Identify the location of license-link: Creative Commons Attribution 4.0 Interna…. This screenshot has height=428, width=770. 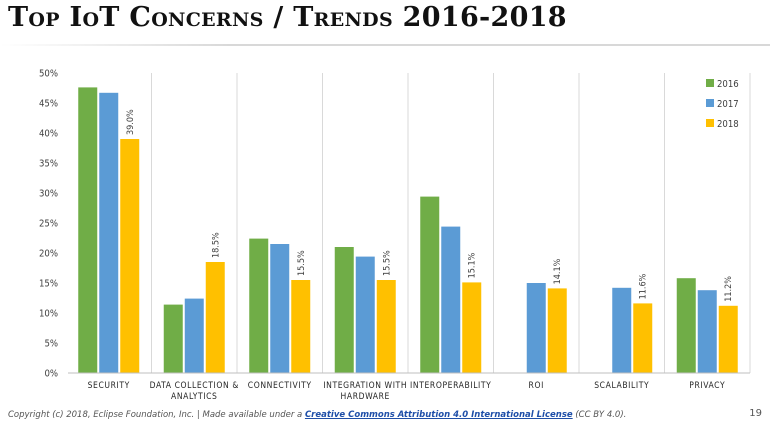
(438, 415).